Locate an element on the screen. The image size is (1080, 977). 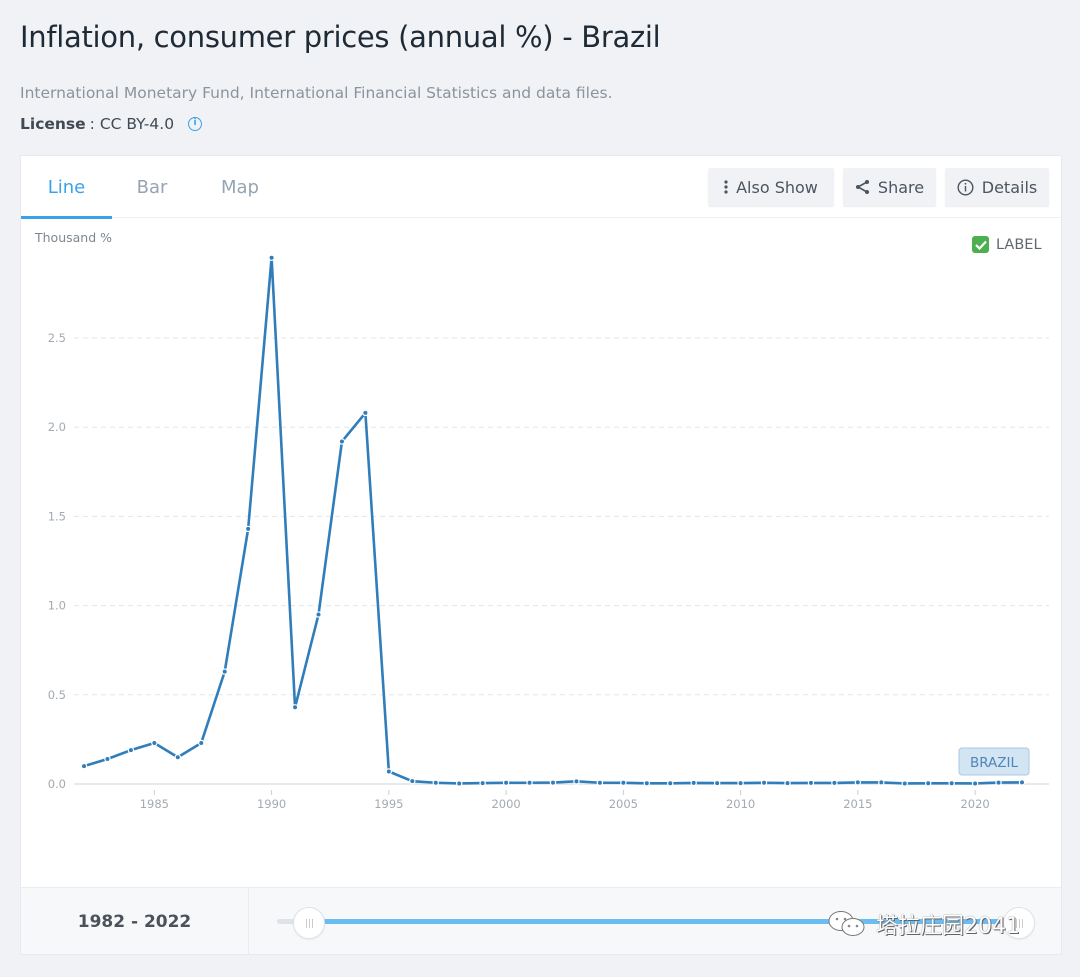
x-tick-label: 2015 is located at coordinates (857, 804).